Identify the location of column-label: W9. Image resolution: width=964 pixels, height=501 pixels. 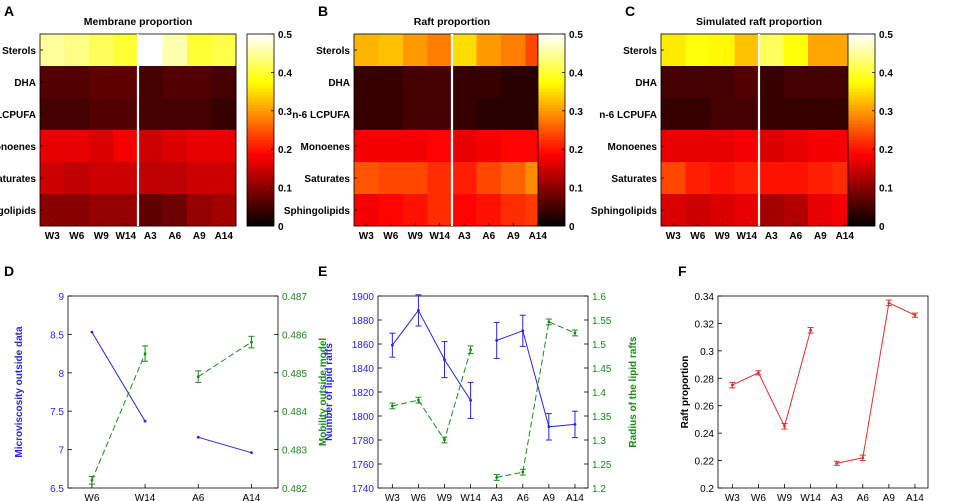
(101, 236).